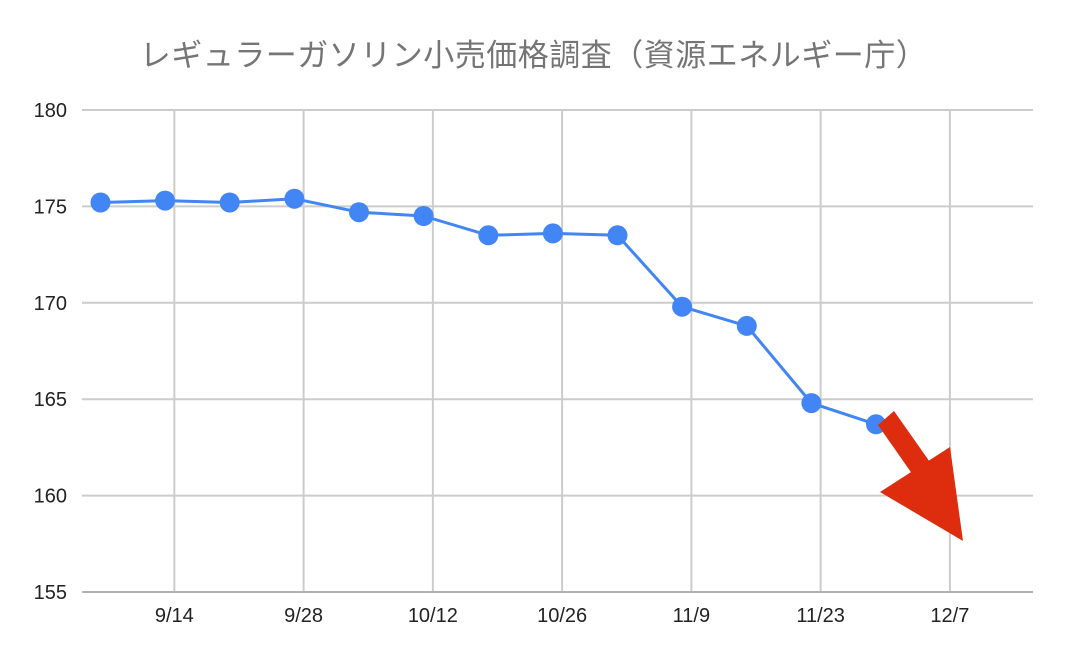 The height and width of the screenshot is (660, 1067). What do you see at coordinates (905, 444) in the screenshot?
I see `arrow-shaft` at bounding box center [905, 444].